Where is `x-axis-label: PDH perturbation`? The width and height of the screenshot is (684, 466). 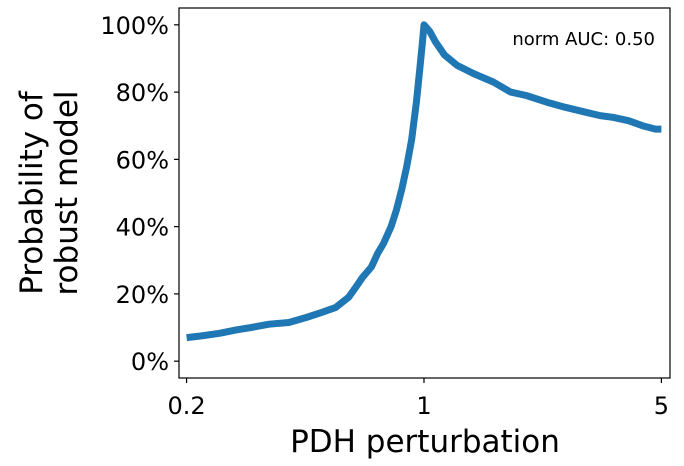 x-axis-label: PDH perturbation is located at coordinates (425, 442).